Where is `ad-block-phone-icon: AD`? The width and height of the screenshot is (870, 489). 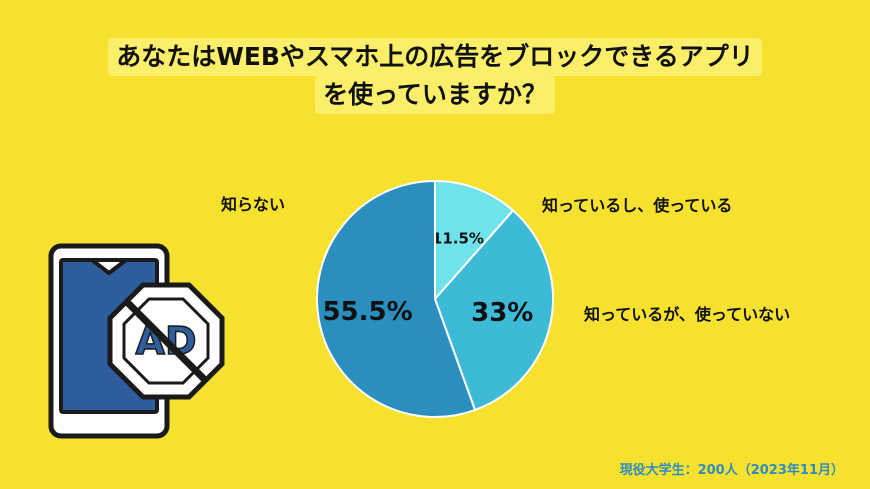
ad-block-phone-icon: AD is located at coordinates (136, 341).